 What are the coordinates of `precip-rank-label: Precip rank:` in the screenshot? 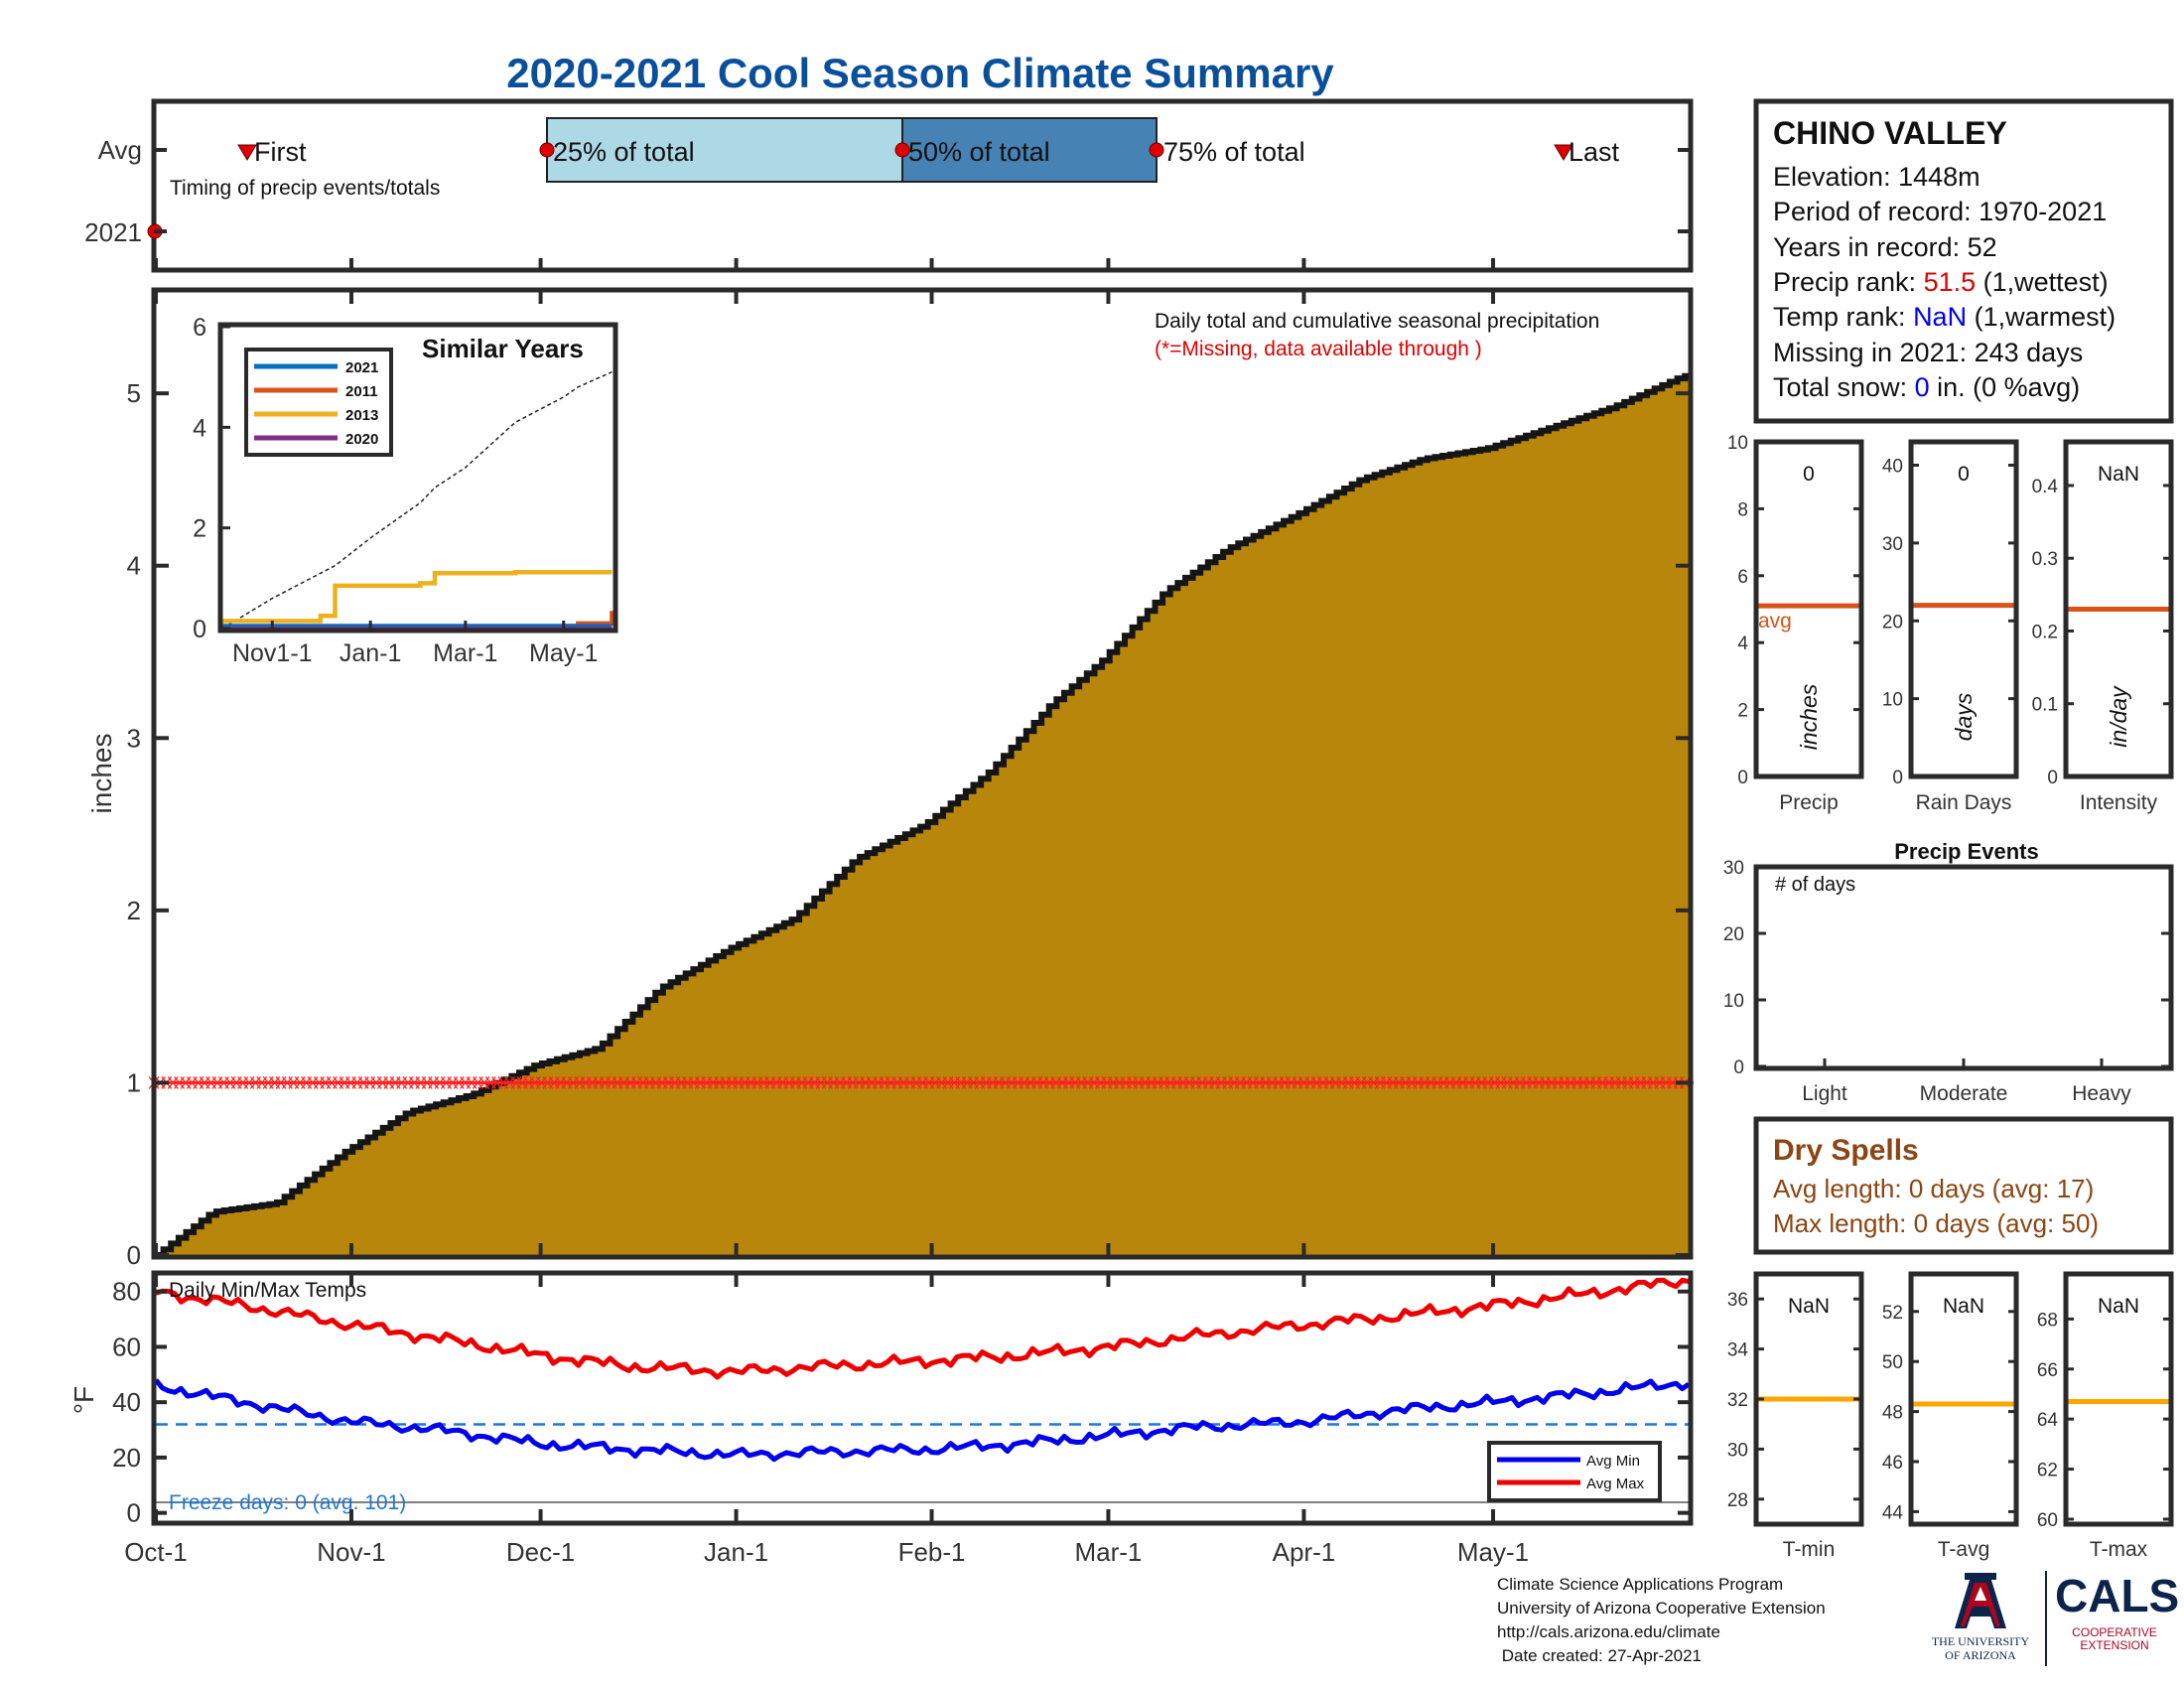 It's located at (1848, 282).